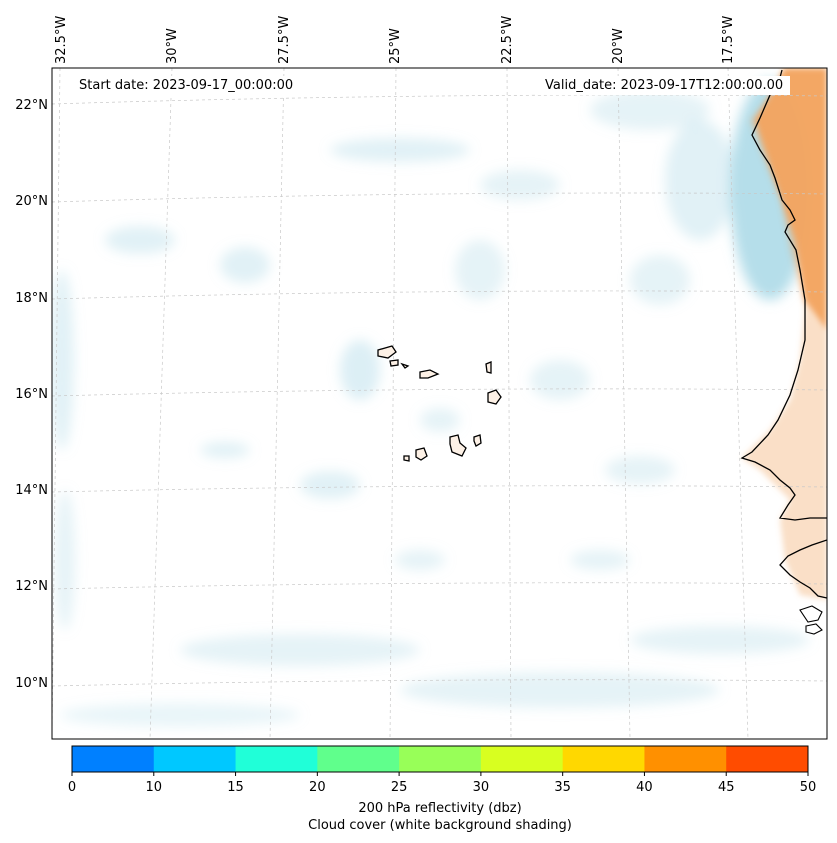 The image size is (837, 843). Describe the element at coordinates (664, 85) in the screenshot. I see `valid-date-label: Valid_date: 2023-09-17T12:00:00.00` at that location.